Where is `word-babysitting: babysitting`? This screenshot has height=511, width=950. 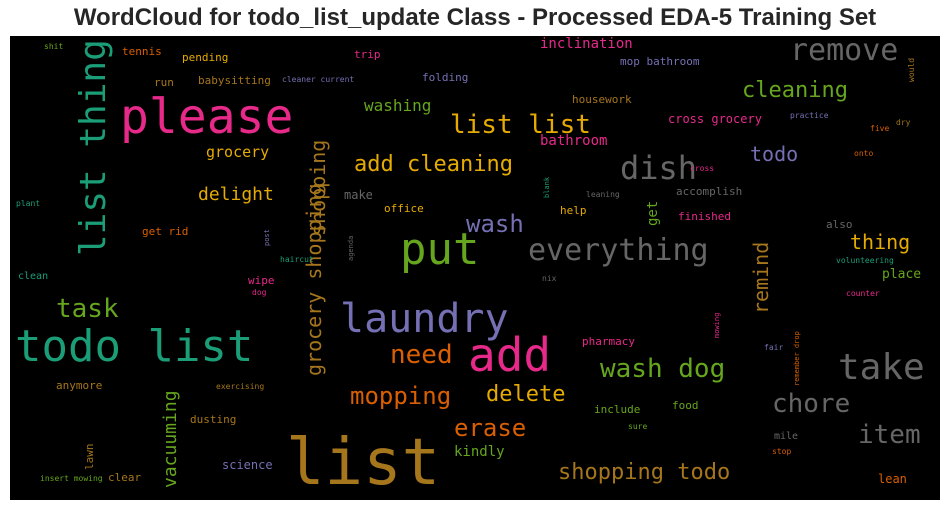
word-babysitting: babysitting is located at coordinates (234, 80).